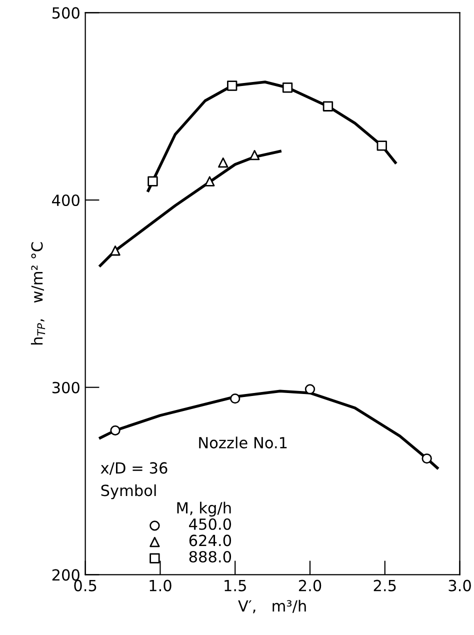 This screenshot has width=474, height=635. Describe the element at coordinates (235, 586) in the screenshot. I see `x-tick-label: 1.5` at that location.